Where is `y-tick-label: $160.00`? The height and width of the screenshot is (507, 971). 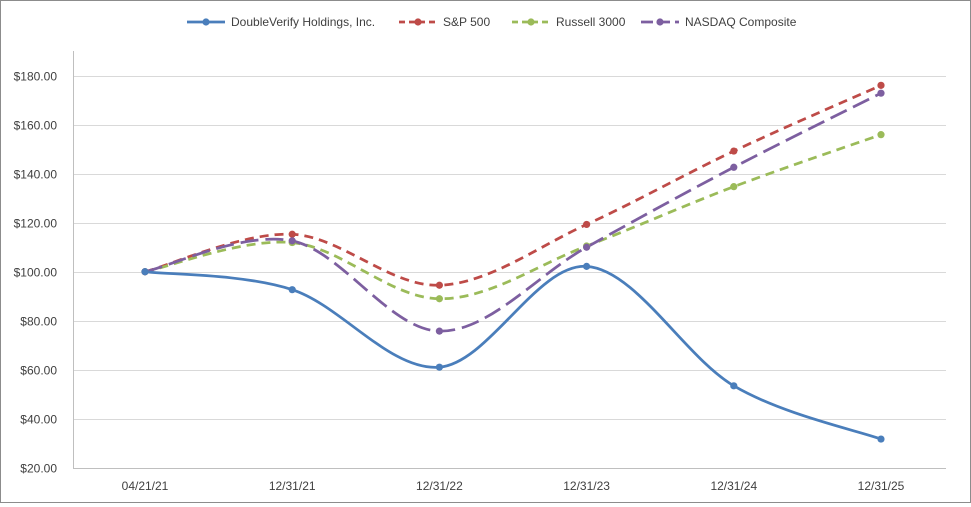
y-tick-label: $160.00 is located at coordinates (36, 126).